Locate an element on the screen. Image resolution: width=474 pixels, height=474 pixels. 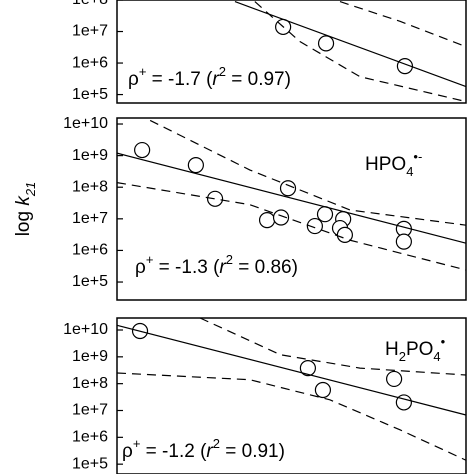
annotation-part: = 0.86) is located at coordinates (265, 267).